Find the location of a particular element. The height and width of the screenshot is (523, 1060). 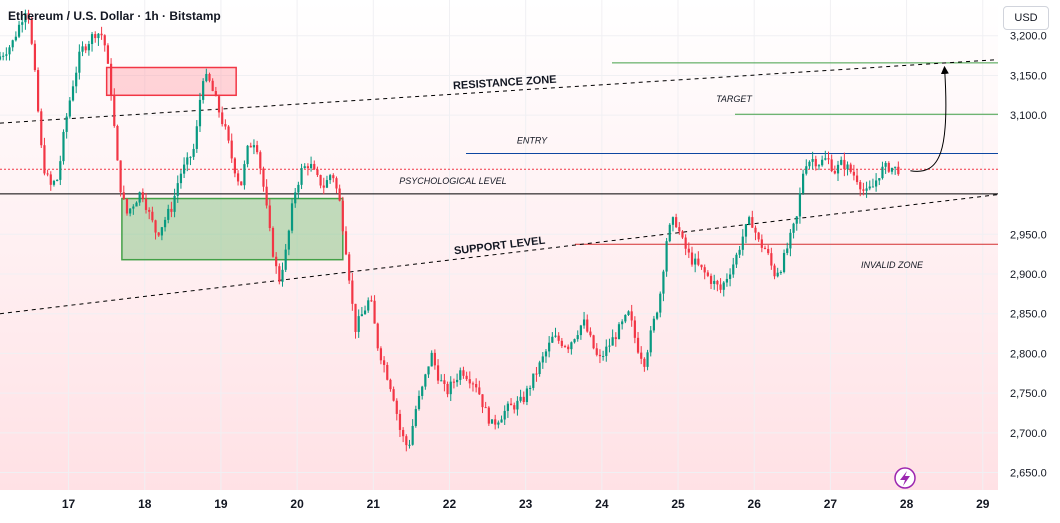

time-axis: 17 18 19 20 21 22 23 24 25 26 27 28 29 is located at coordinates (526, 504).